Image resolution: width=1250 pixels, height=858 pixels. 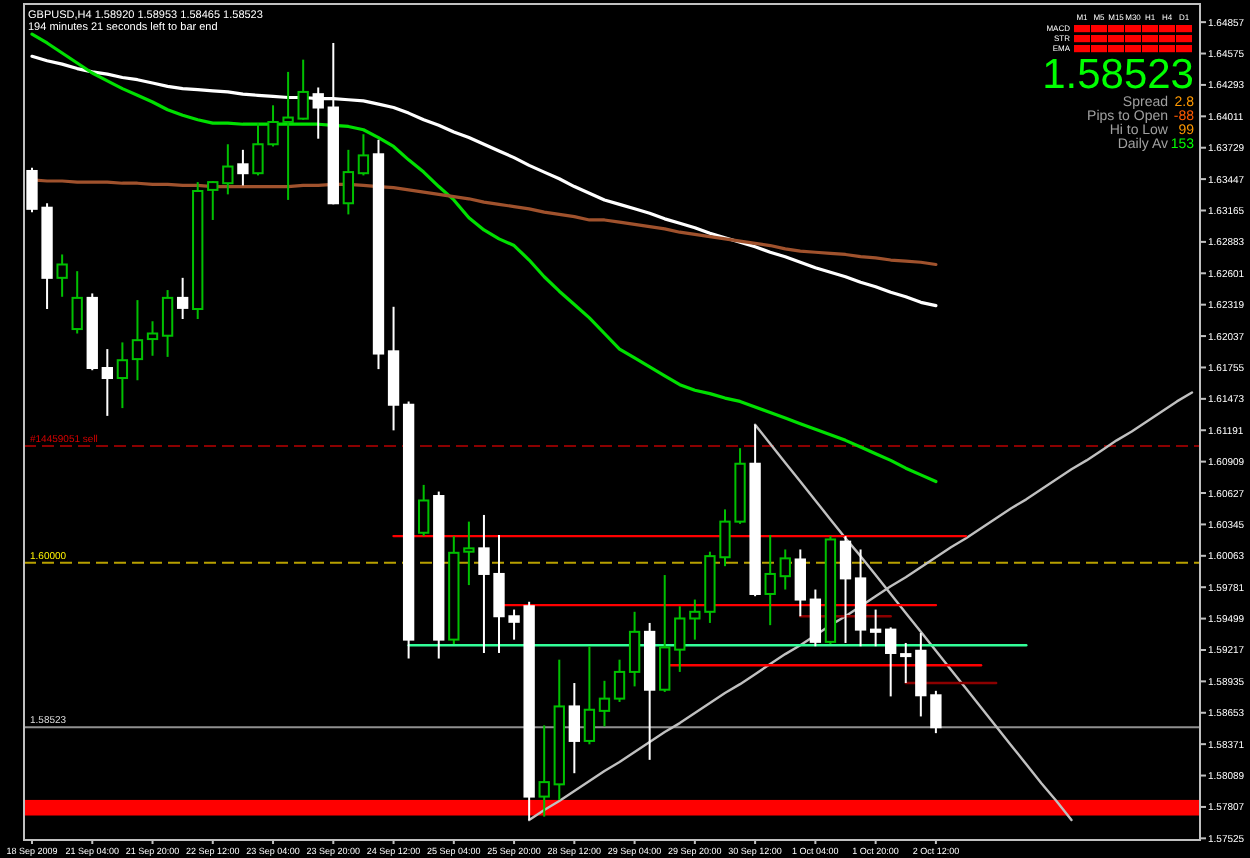 I want to click on annotation: 1.58523, so click(x=1118, y=75).